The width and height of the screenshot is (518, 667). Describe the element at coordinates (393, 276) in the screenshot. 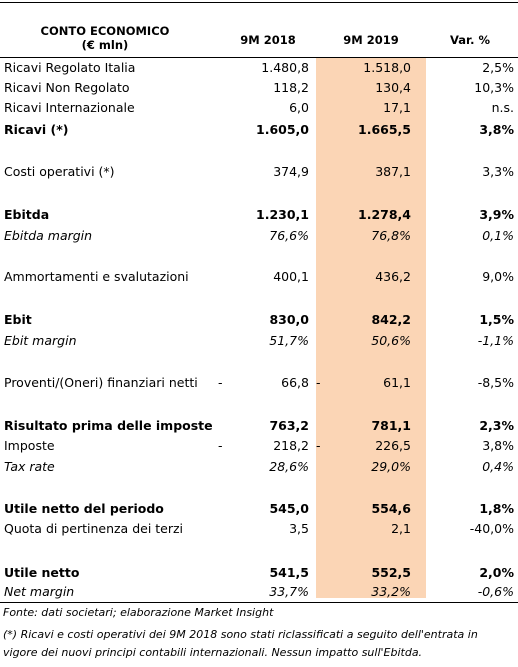

I see `value-9m-2019: 436,2` at that location.